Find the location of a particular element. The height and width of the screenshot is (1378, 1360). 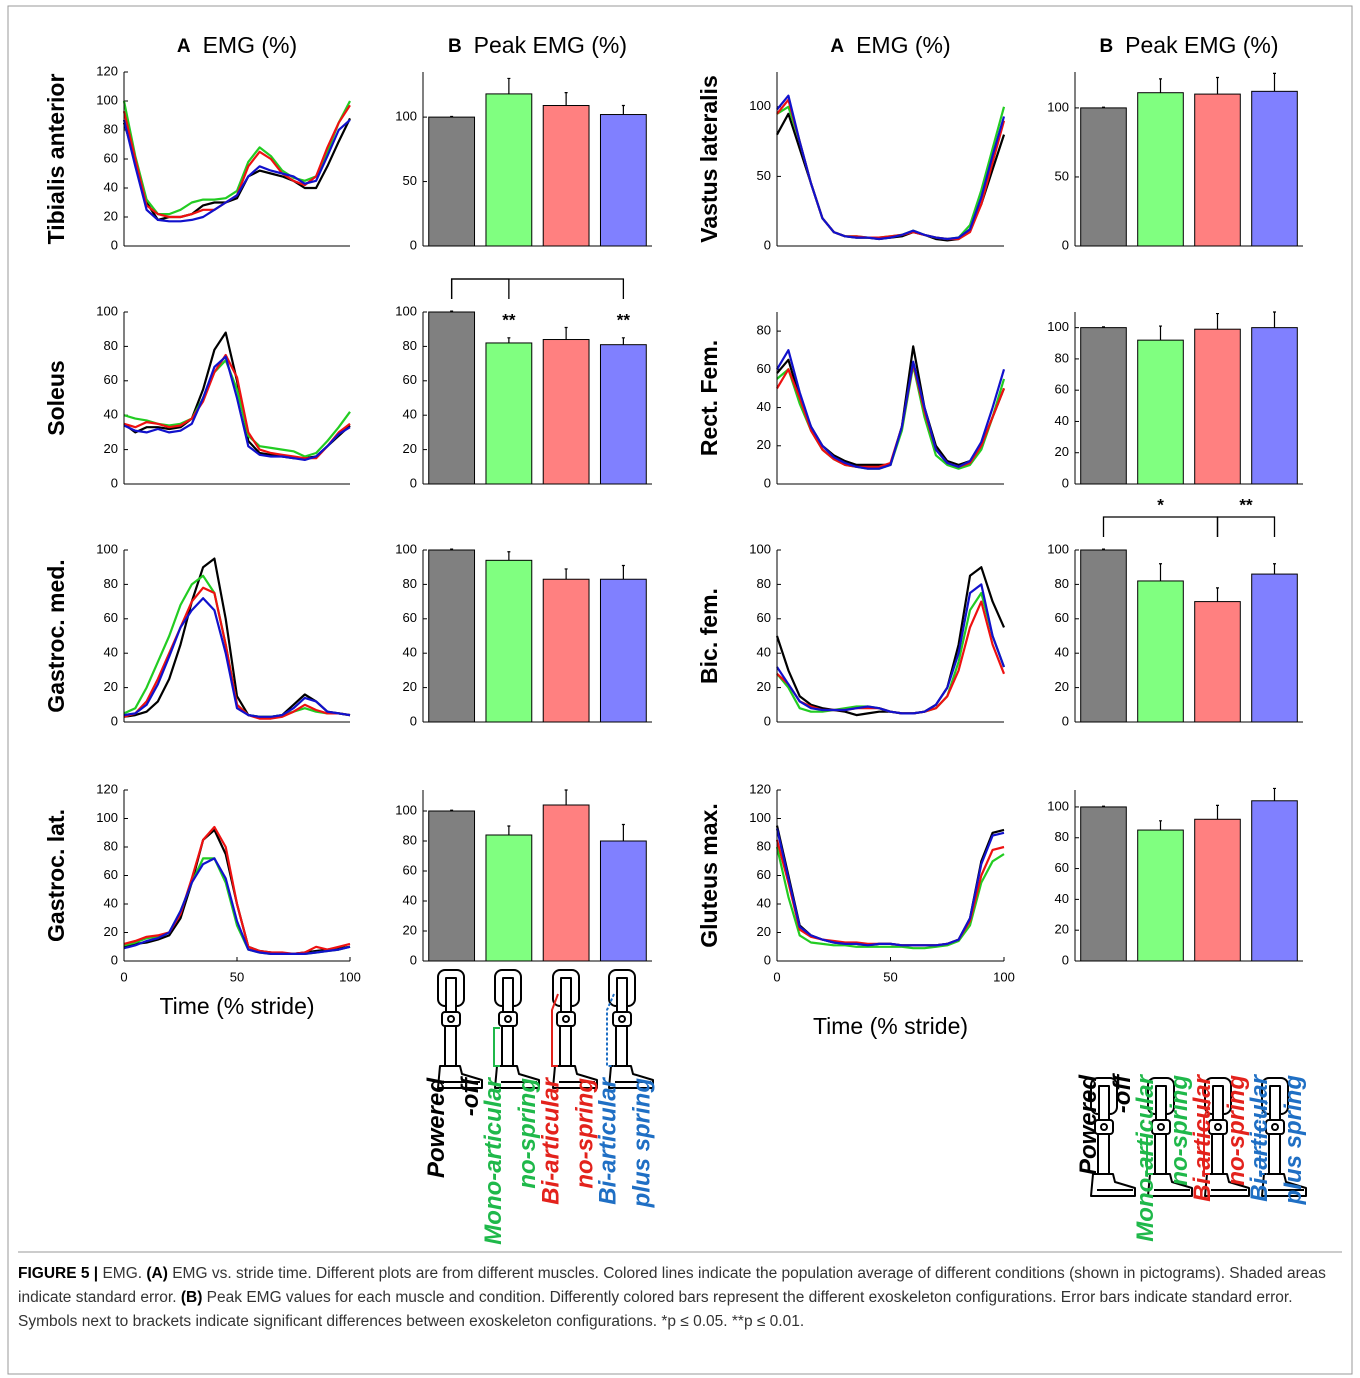

y-axis-label: Tibialis anterior is located at coordinates (56, 159).